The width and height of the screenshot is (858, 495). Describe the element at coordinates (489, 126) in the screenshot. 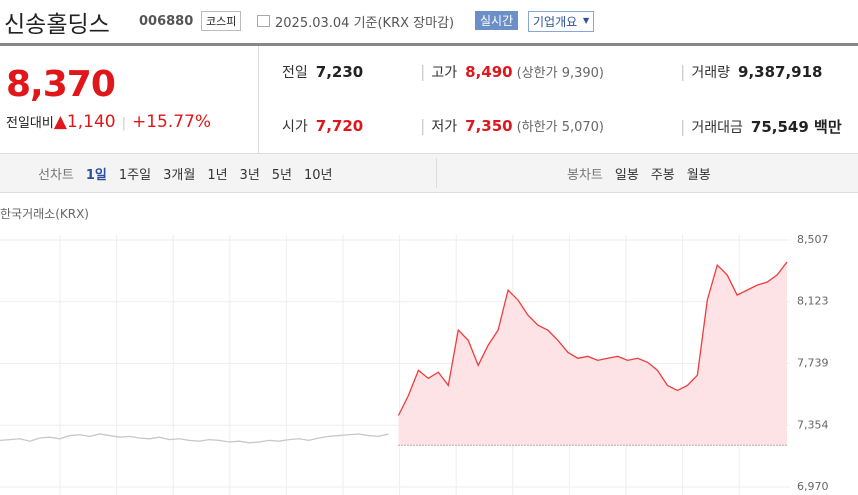

I see `stat-value: 7,350` at that location.